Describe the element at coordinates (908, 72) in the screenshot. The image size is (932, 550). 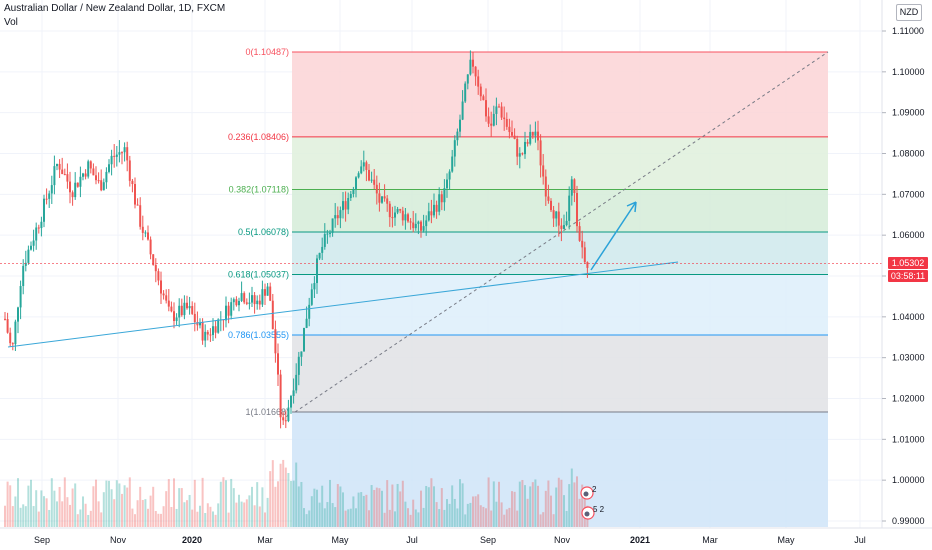
I see `price-tick-label: 1.10000` at that location.